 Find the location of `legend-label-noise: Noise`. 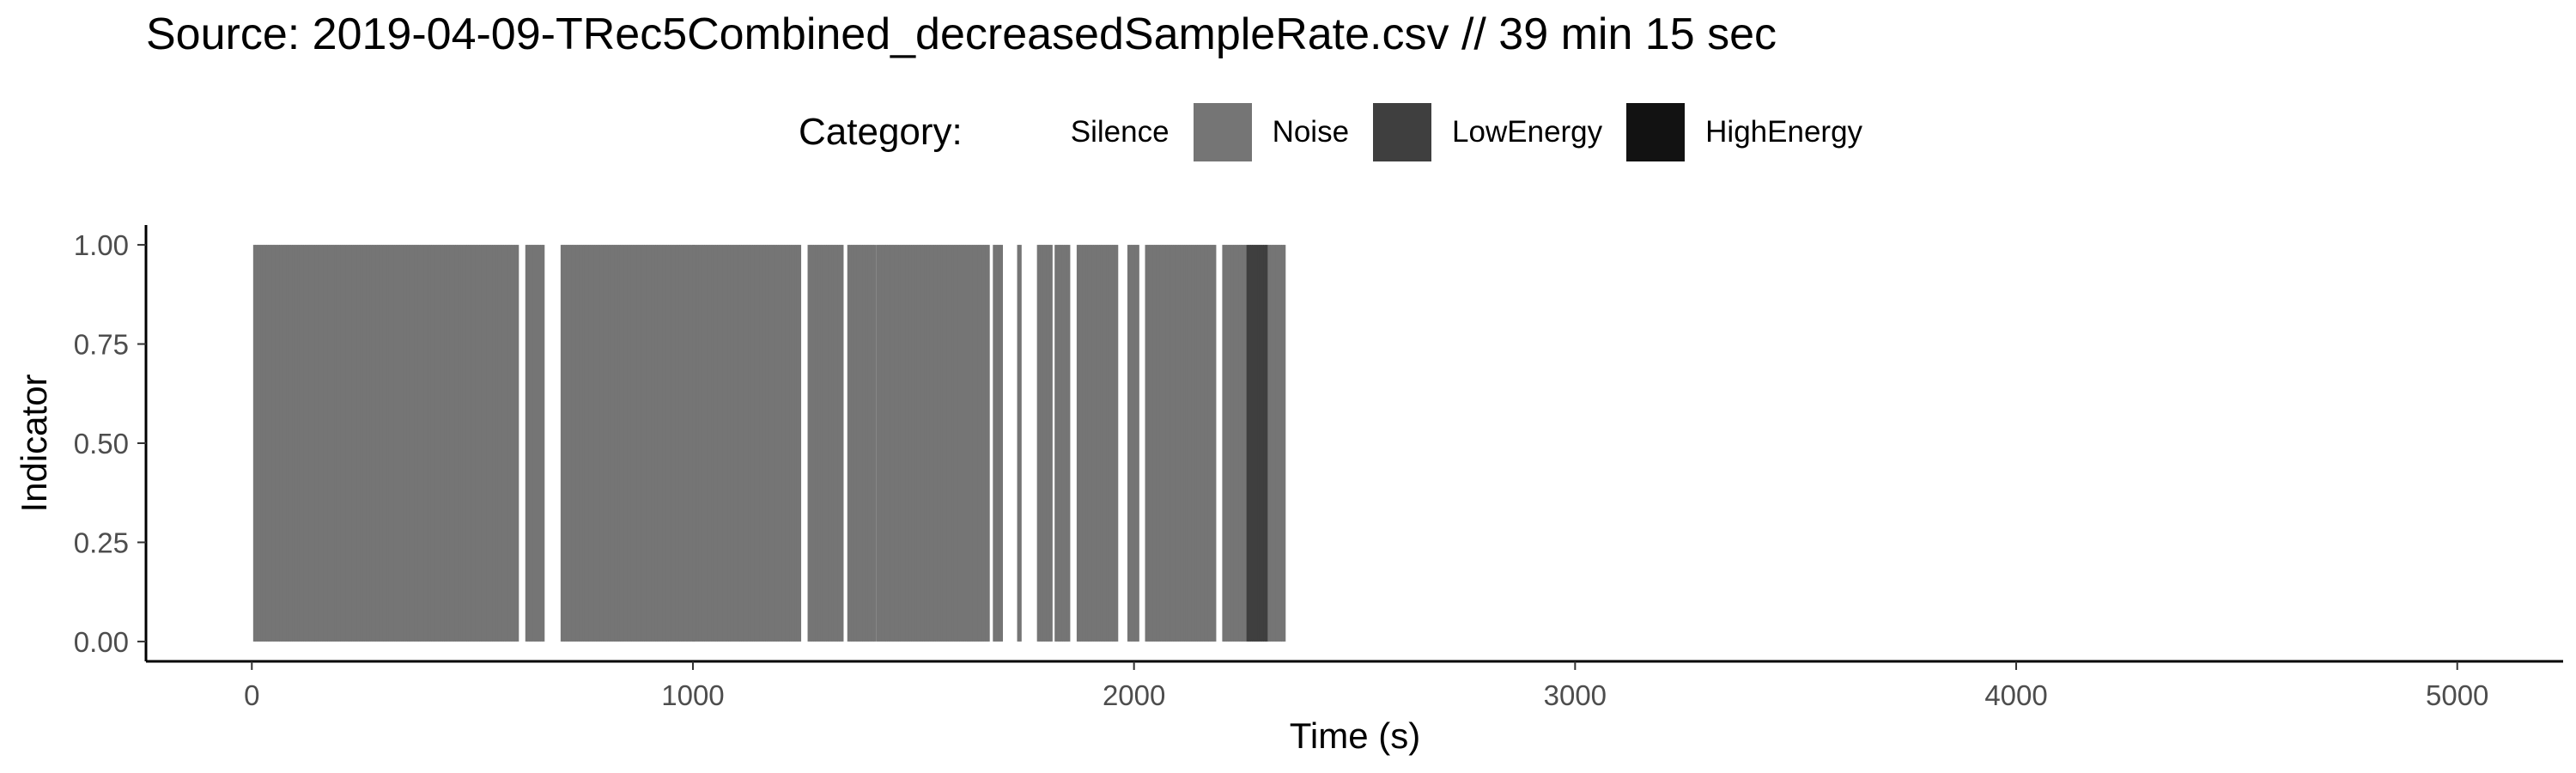

legend-label-noise: Noise is located at coordinates (1311, 132).